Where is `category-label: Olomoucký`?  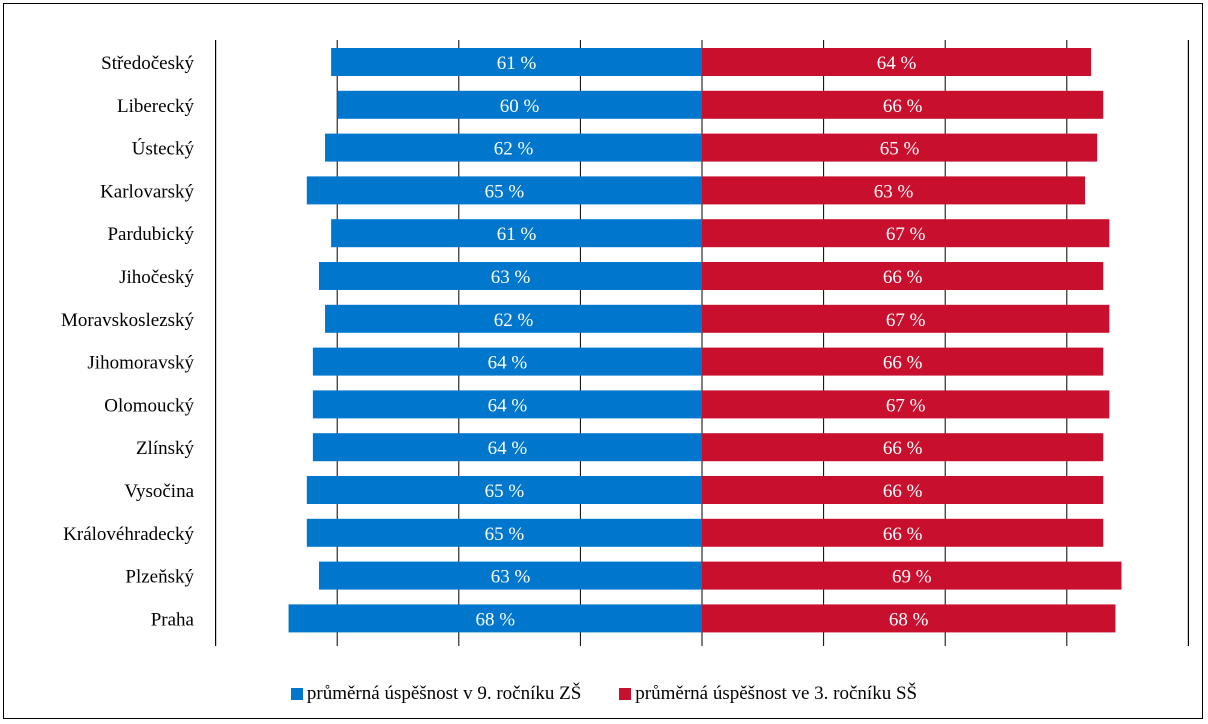
category-label: Olomoucký is located at coordinates (149, 405).